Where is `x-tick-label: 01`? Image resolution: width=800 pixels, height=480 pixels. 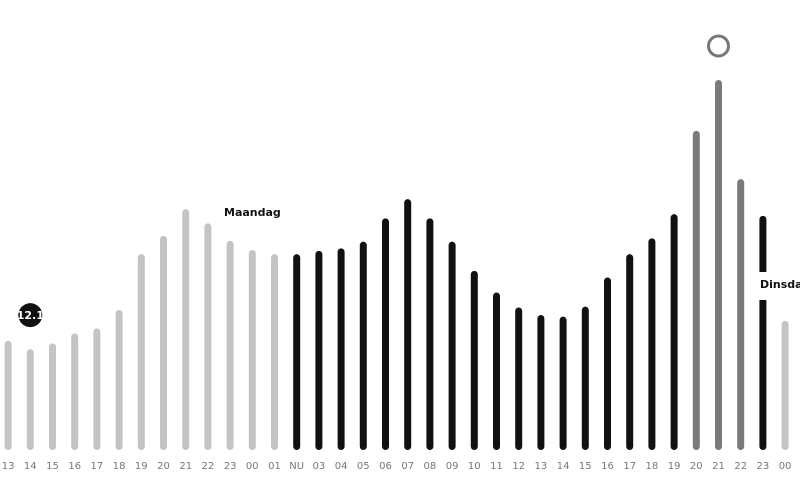 x-tick-label: 01 is located at coordinates (274, 466).